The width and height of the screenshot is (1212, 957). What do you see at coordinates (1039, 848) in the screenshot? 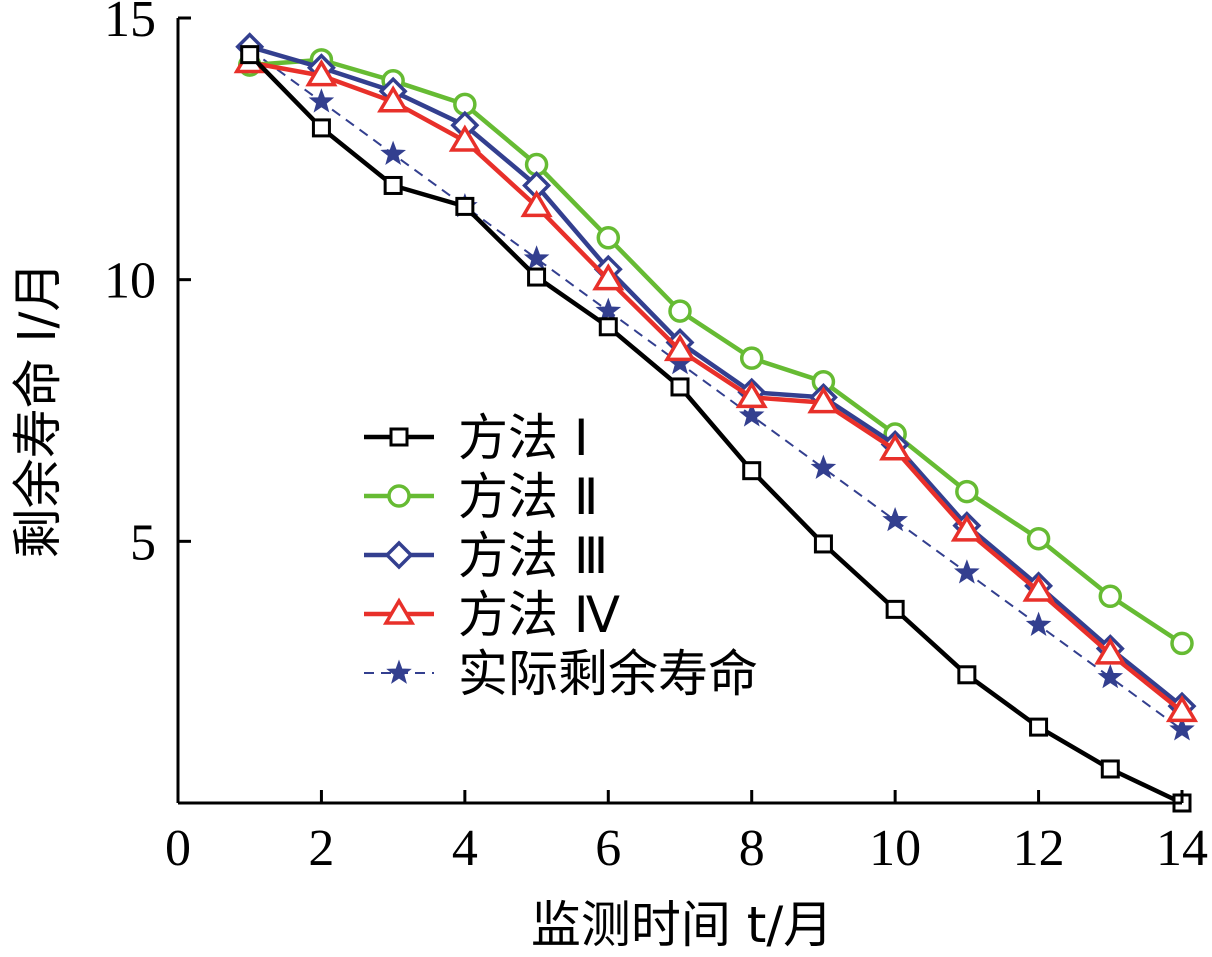
I see `x-tick-label: 12` at bounding box center [1039, 848].